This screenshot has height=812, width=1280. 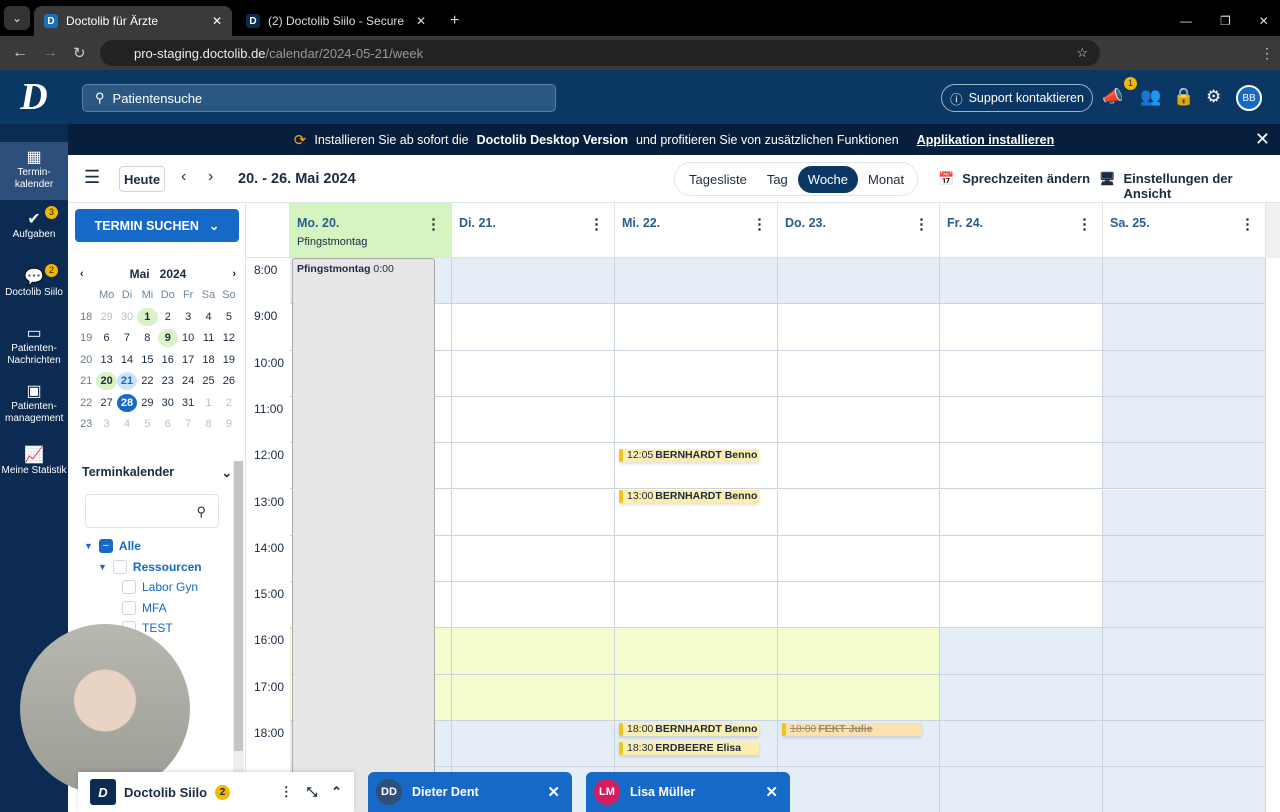 What do you see at coordinates (147, 381) in the screenshot?
I see `mini-cal-day: 22` at bounding box center [147, 381].